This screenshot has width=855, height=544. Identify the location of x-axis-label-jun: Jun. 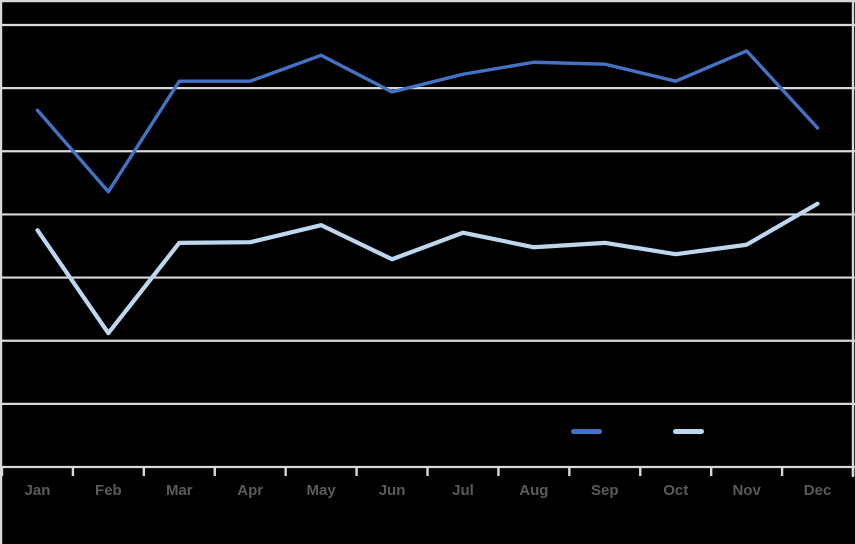
(392, 490).